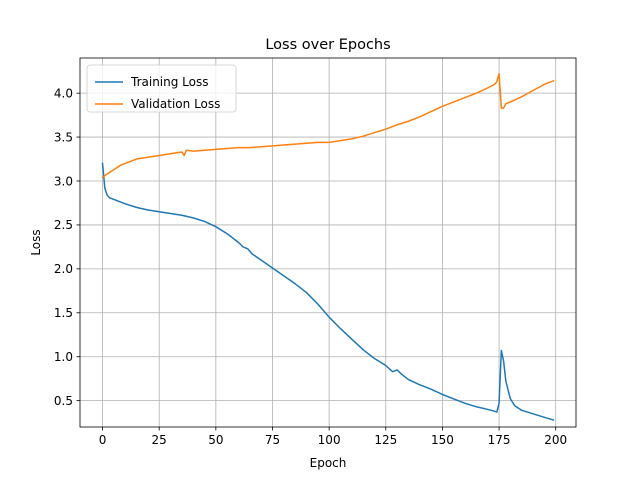 The width and height of the screenshot is (640, 480). What do you see at coordinates (385, 440) in the screenshot?
I see `x-tick-label: 125` at bounding box center [385, 440].